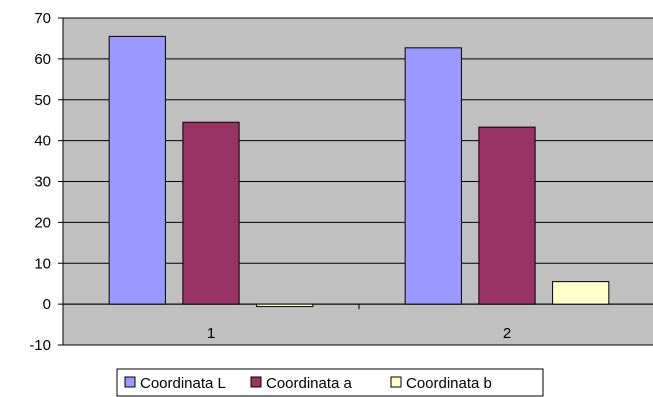  I want to click on legend: Coordinata L Coordinata a Coordinata b, so click(330, 382).